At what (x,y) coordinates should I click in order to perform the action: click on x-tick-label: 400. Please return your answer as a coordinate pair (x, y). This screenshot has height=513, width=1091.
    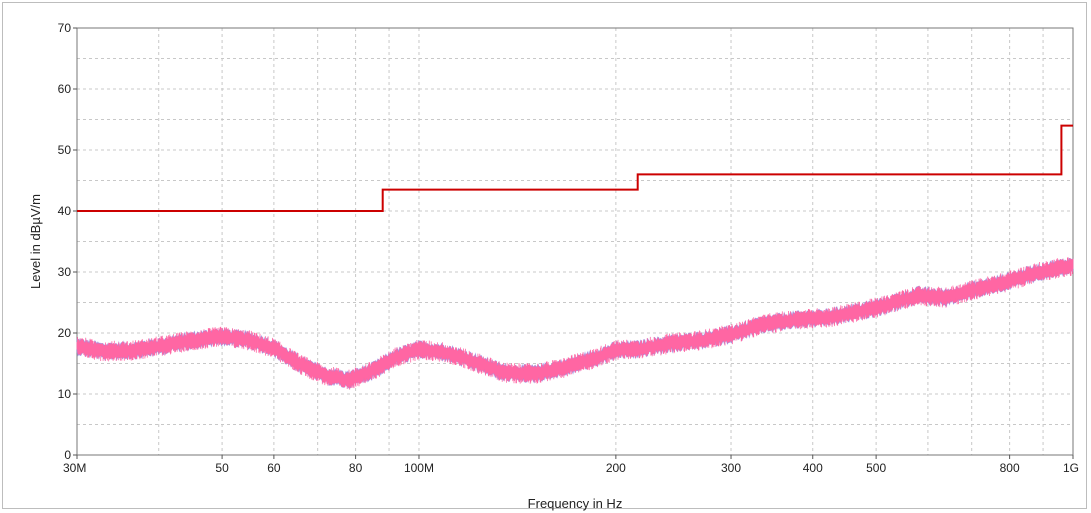
    Looking at the image, I should click on (813, 468).